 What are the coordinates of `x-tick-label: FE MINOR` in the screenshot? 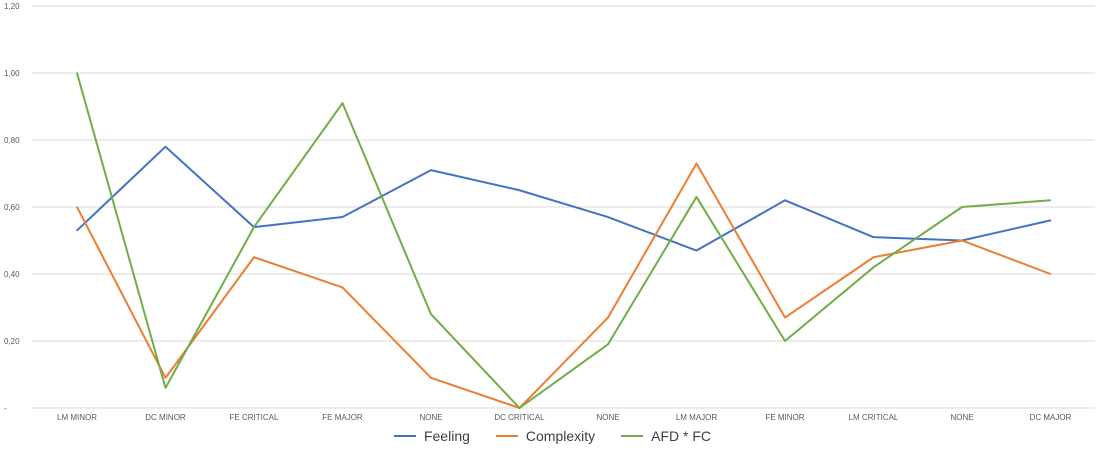 It's located at (784, 417).